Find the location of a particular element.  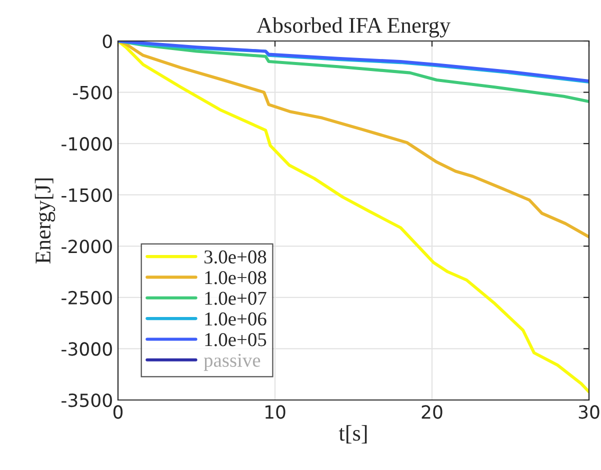

x-tick-label: 10 is located at coordinates (275, 412).